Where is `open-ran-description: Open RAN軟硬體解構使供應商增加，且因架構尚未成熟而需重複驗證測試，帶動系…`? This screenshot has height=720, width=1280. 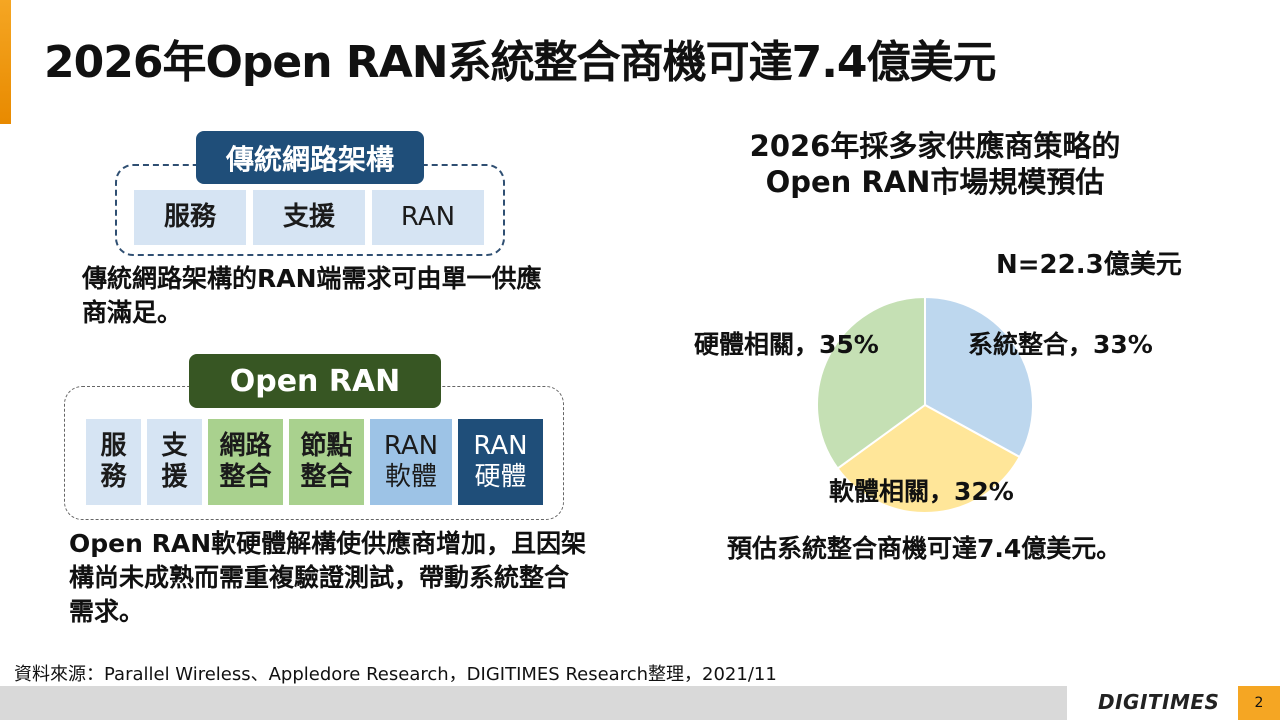
open-ran-description: Open RAN軟硬體解構使供應商增加，且因架構尚未成熟而需重複驗證測試，帶動系… is located at coordinates (328, 577).